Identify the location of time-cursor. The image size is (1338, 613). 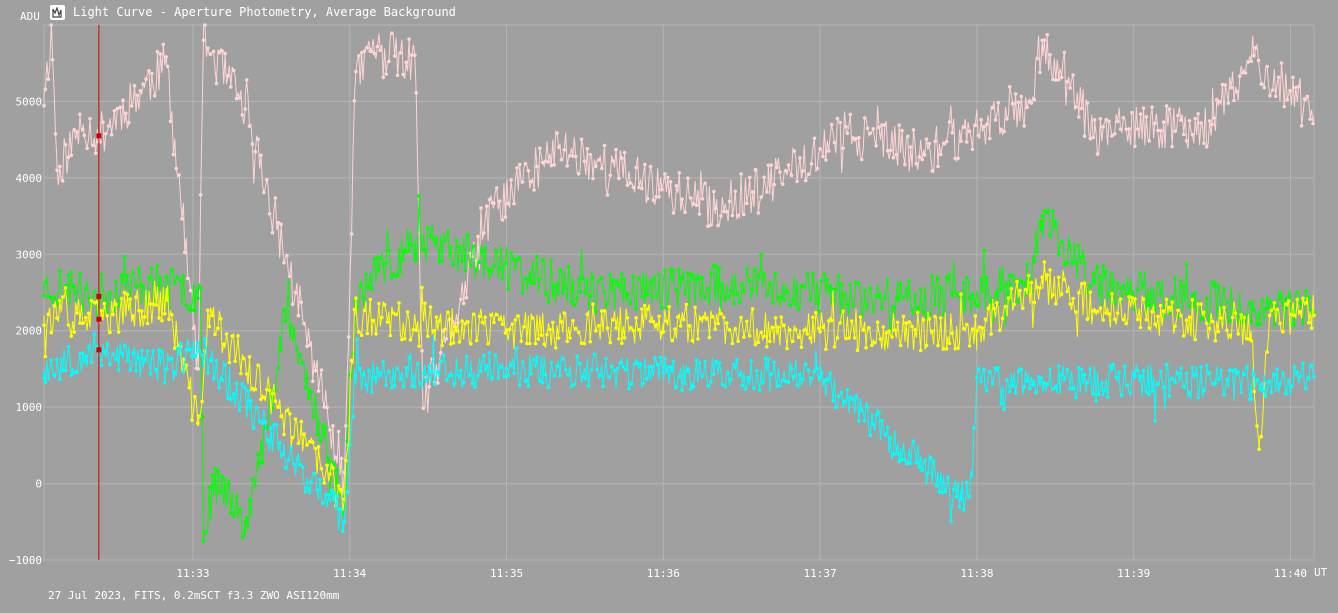
(99, 292).